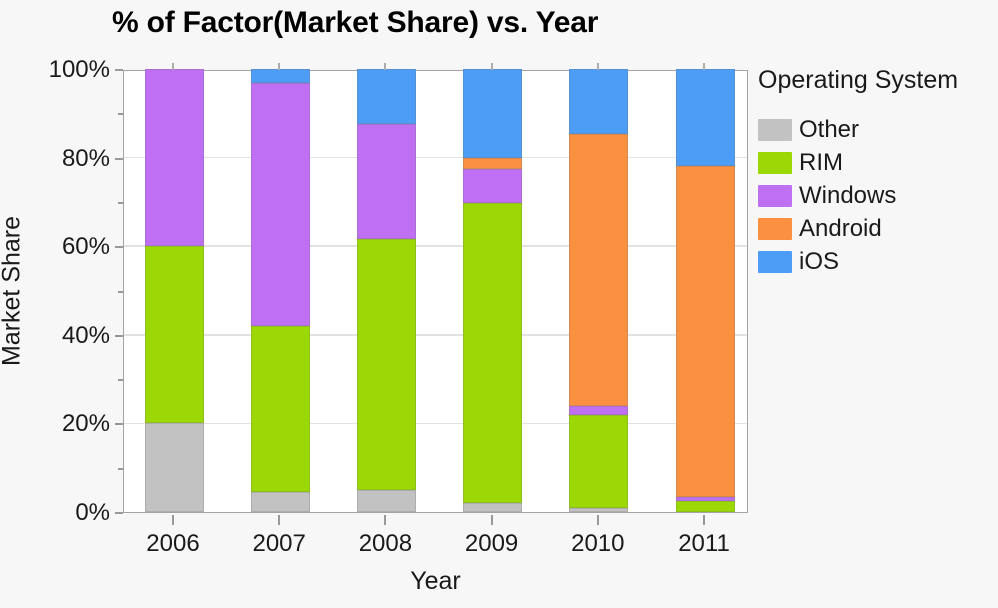 This screenshot has width=998, height=608. I want to click on bar-segment-other-2007, so click(280, 502).